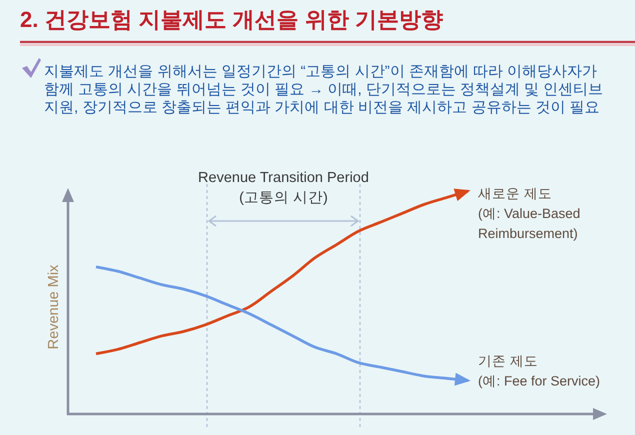  What do you see at coordinates (231, 19) in the screenshot?
I see `chart-title: 2. 건강보험 지불제도 개선을 위한 기본방향` at bounding box center [231, 19].